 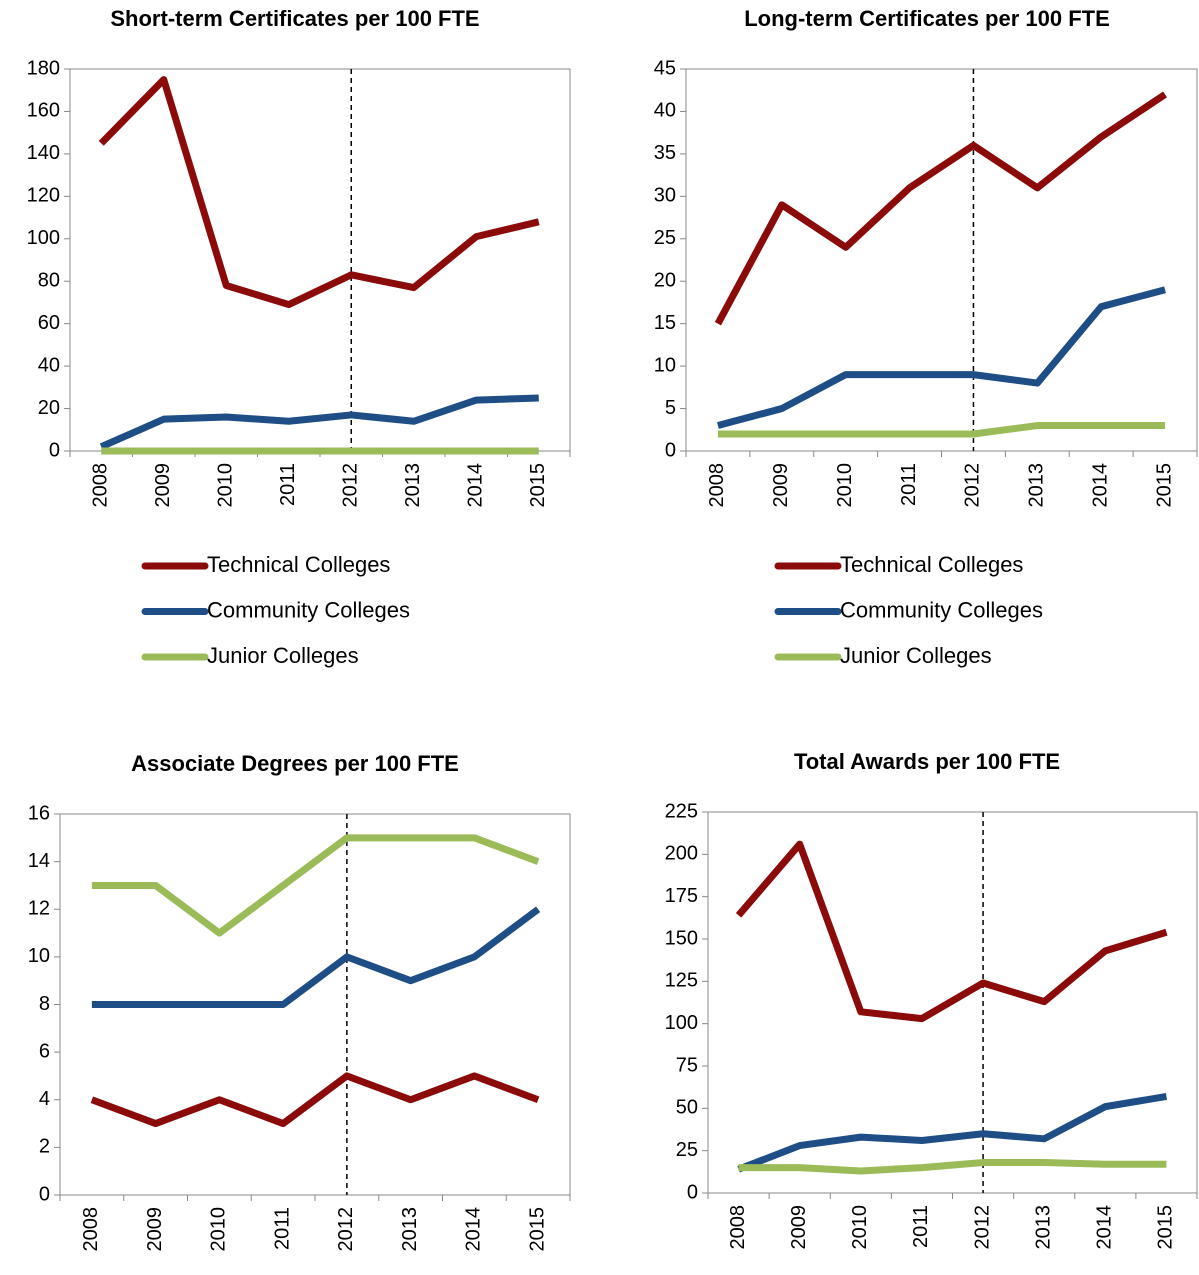 I want to click on y-tick-label: 150, so click(x=681, y=938).